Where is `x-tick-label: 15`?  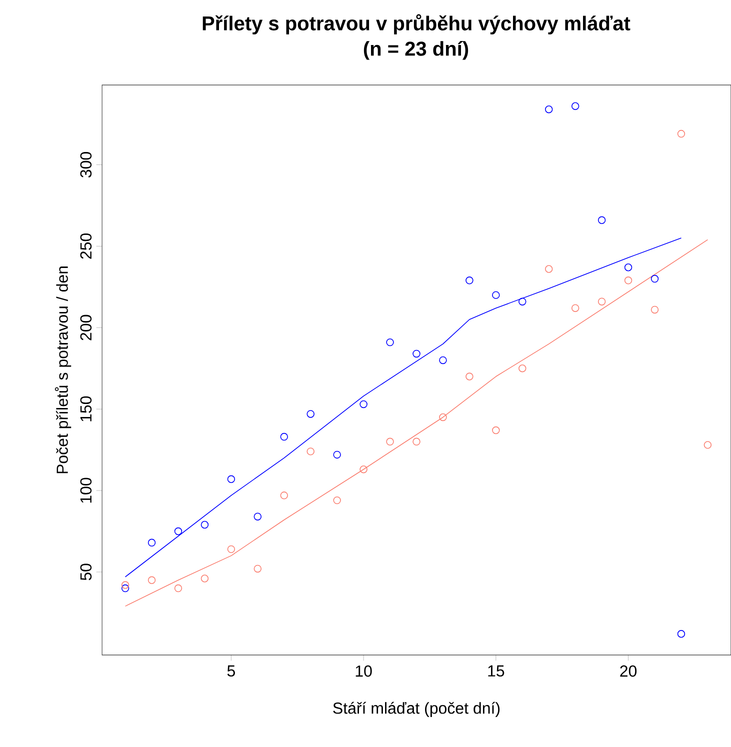 x-tick-label: 15 is located at coordinates (496, 671).